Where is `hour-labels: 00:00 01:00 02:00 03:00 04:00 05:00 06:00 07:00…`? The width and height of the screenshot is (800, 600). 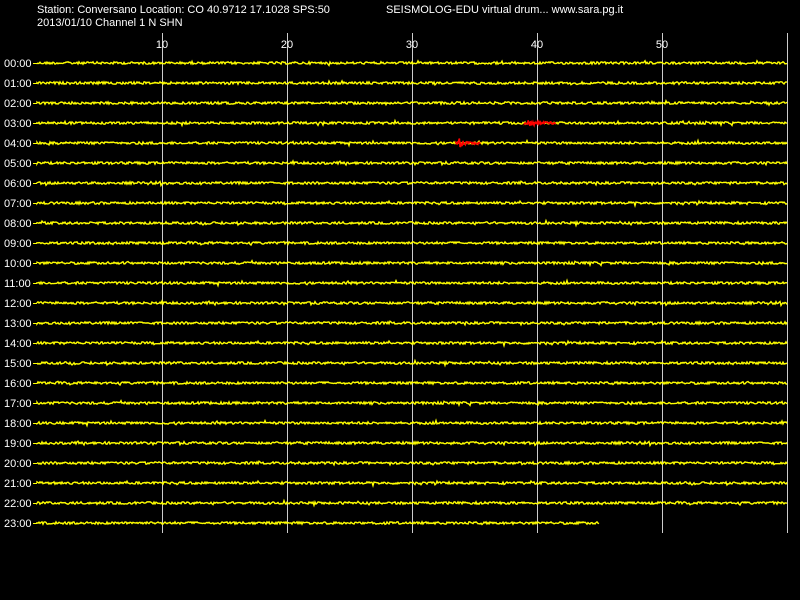 hour-labels: 00:00 01:00 02:00 03:00 04:00 05:00 06:00 07:00… is located at coordinates (18, 294).